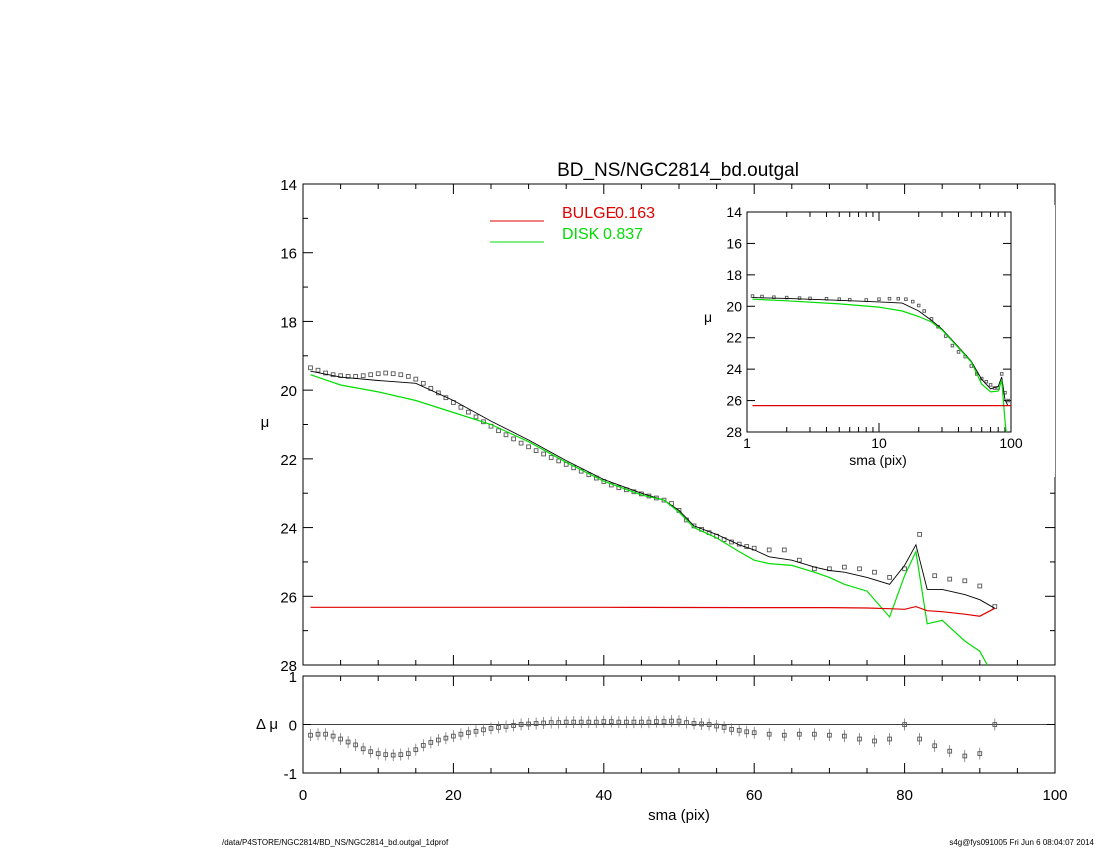  I want to click on inset-ytick-label: 20, so click(734, 306).